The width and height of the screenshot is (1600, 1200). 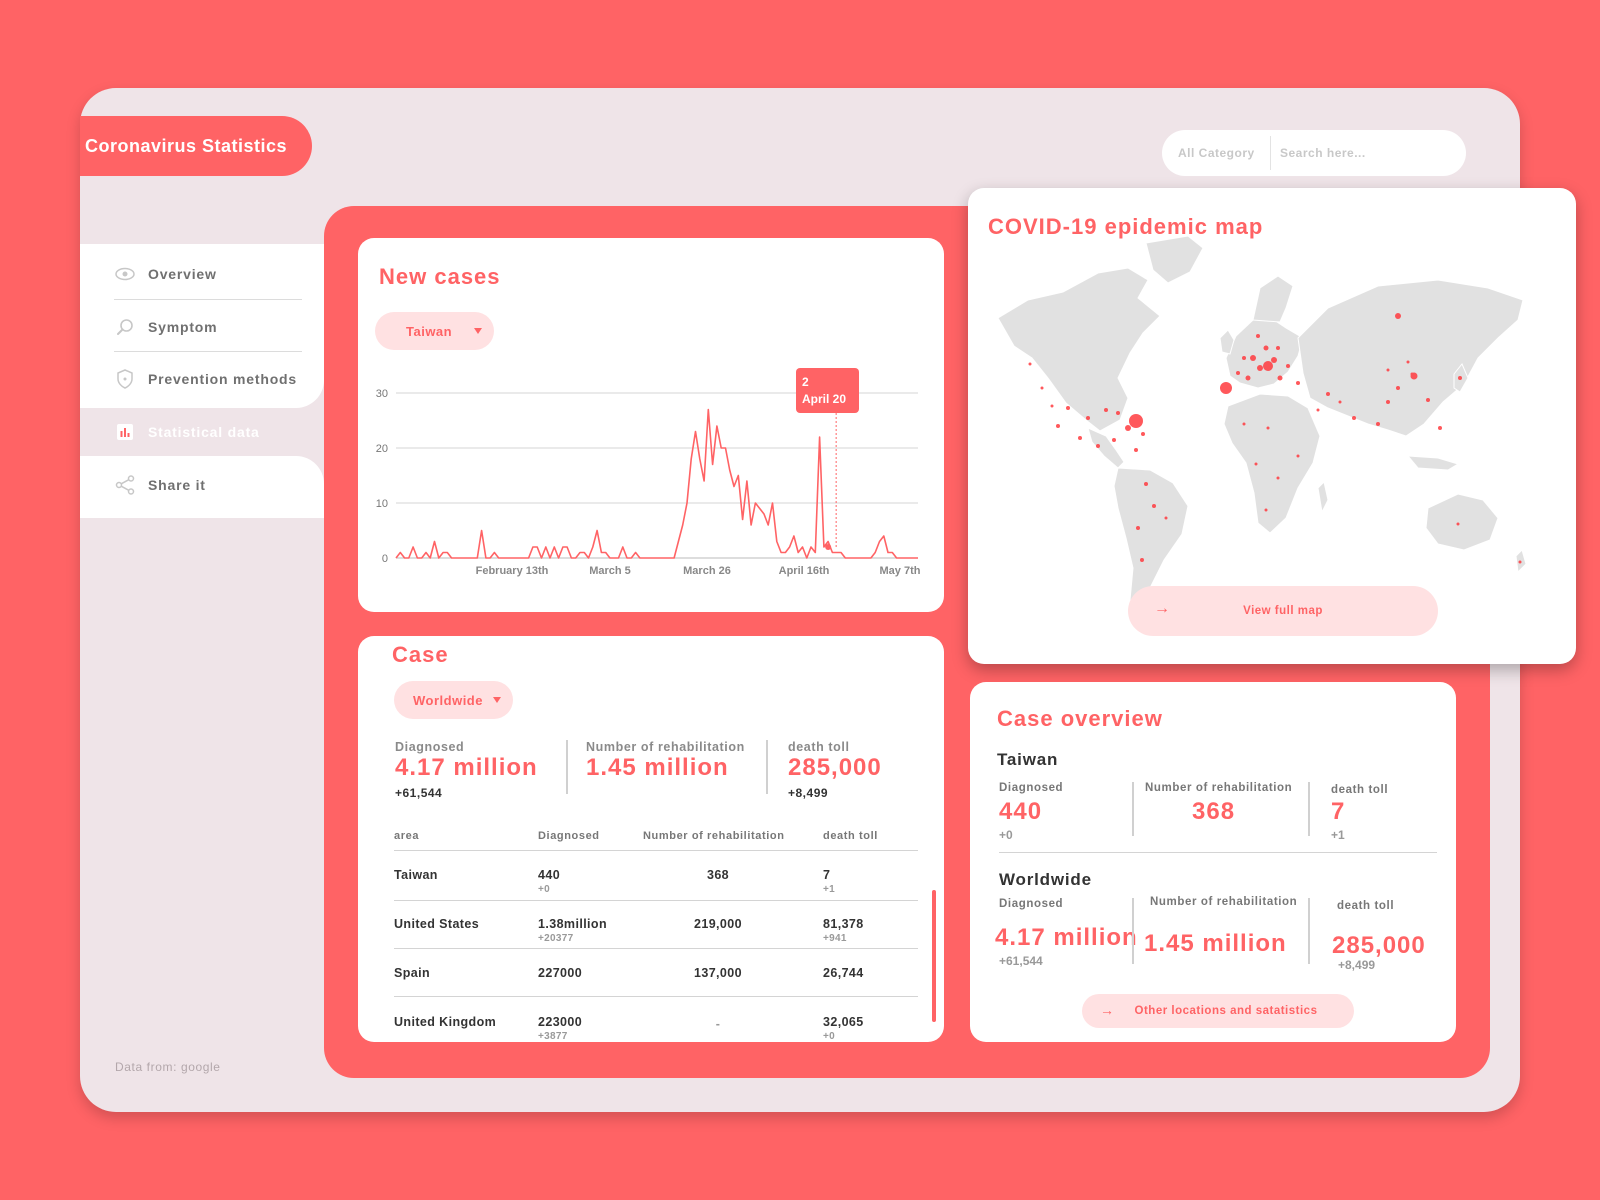 What do you see at coordinates (196, 146) in the screenshot?
I see `app-title: Coronavirus Statistics` at bounding box center [196, 146].